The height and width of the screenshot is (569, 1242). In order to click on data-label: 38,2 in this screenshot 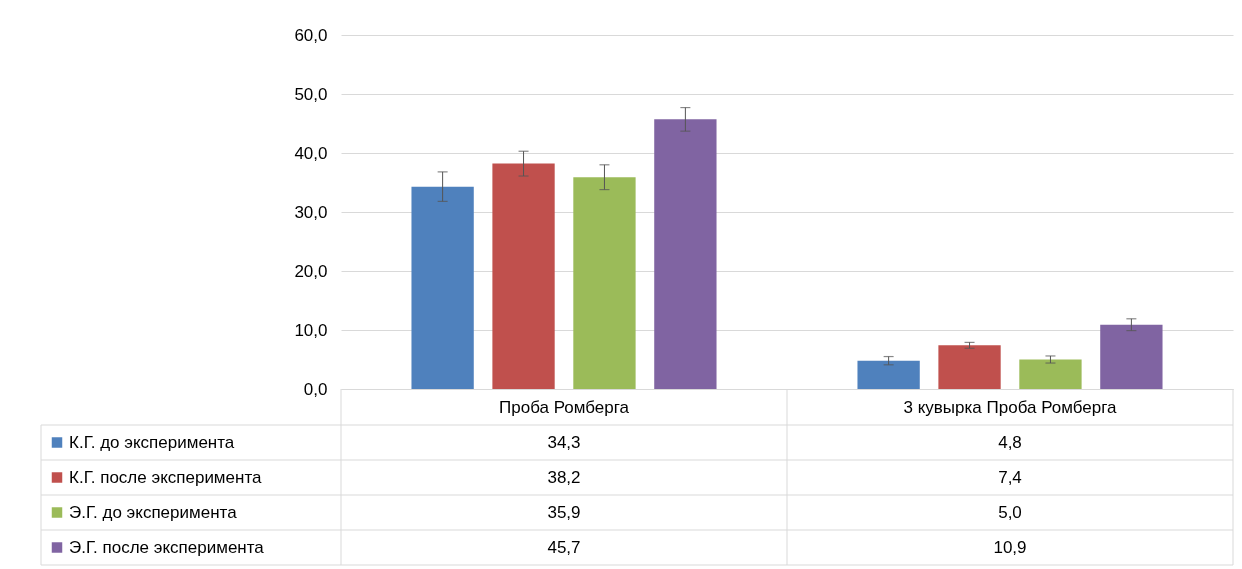, I will do `click(564, 477)`.